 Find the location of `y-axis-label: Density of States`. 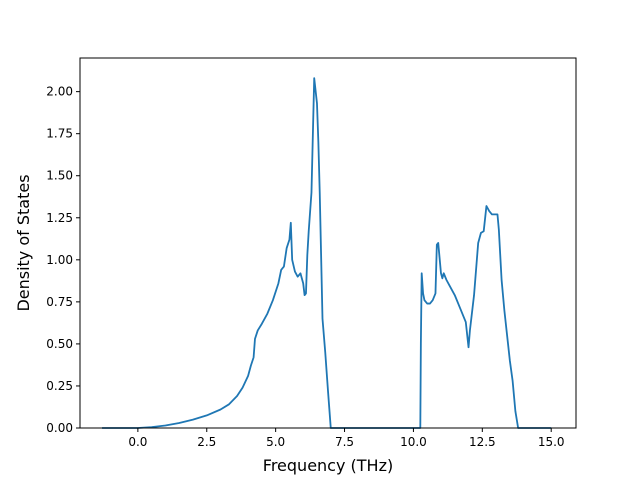

y-axis-label: Density of States is located at coordinates (23, 242).